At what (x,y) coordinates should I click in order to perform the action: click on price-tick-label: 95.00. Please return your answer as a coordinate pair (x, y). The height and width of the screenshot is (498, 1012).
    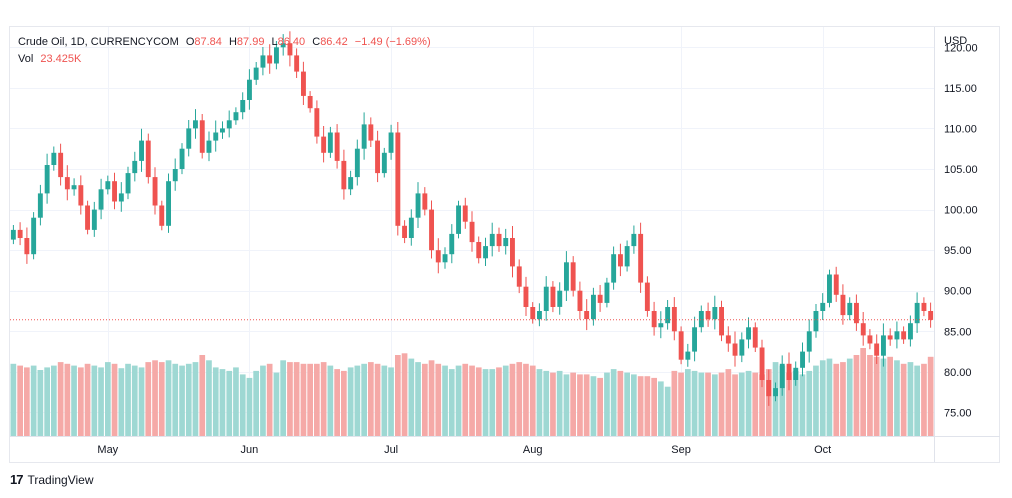
    Looking at the image, I should click on (958, 251).